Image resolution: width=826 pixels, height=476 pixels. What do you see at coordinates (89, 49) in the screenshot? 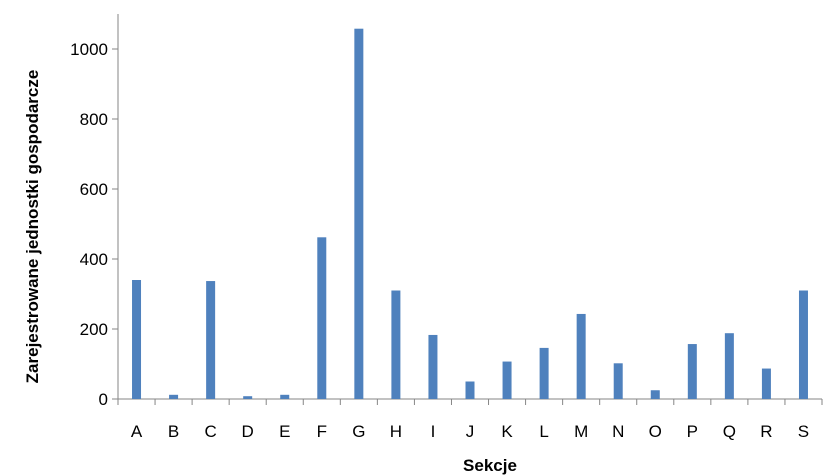
I see `y-tick-label: 1000` at bounding box center [89, 49].